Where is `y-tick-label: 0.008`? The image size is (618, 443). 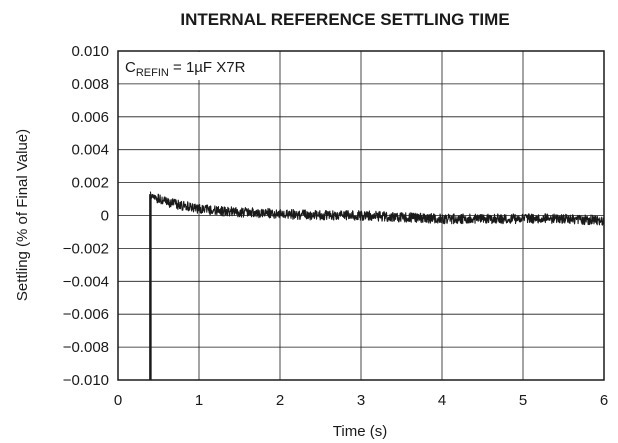 y-tick-label: 0.008 is located at coordinates (90, 84).